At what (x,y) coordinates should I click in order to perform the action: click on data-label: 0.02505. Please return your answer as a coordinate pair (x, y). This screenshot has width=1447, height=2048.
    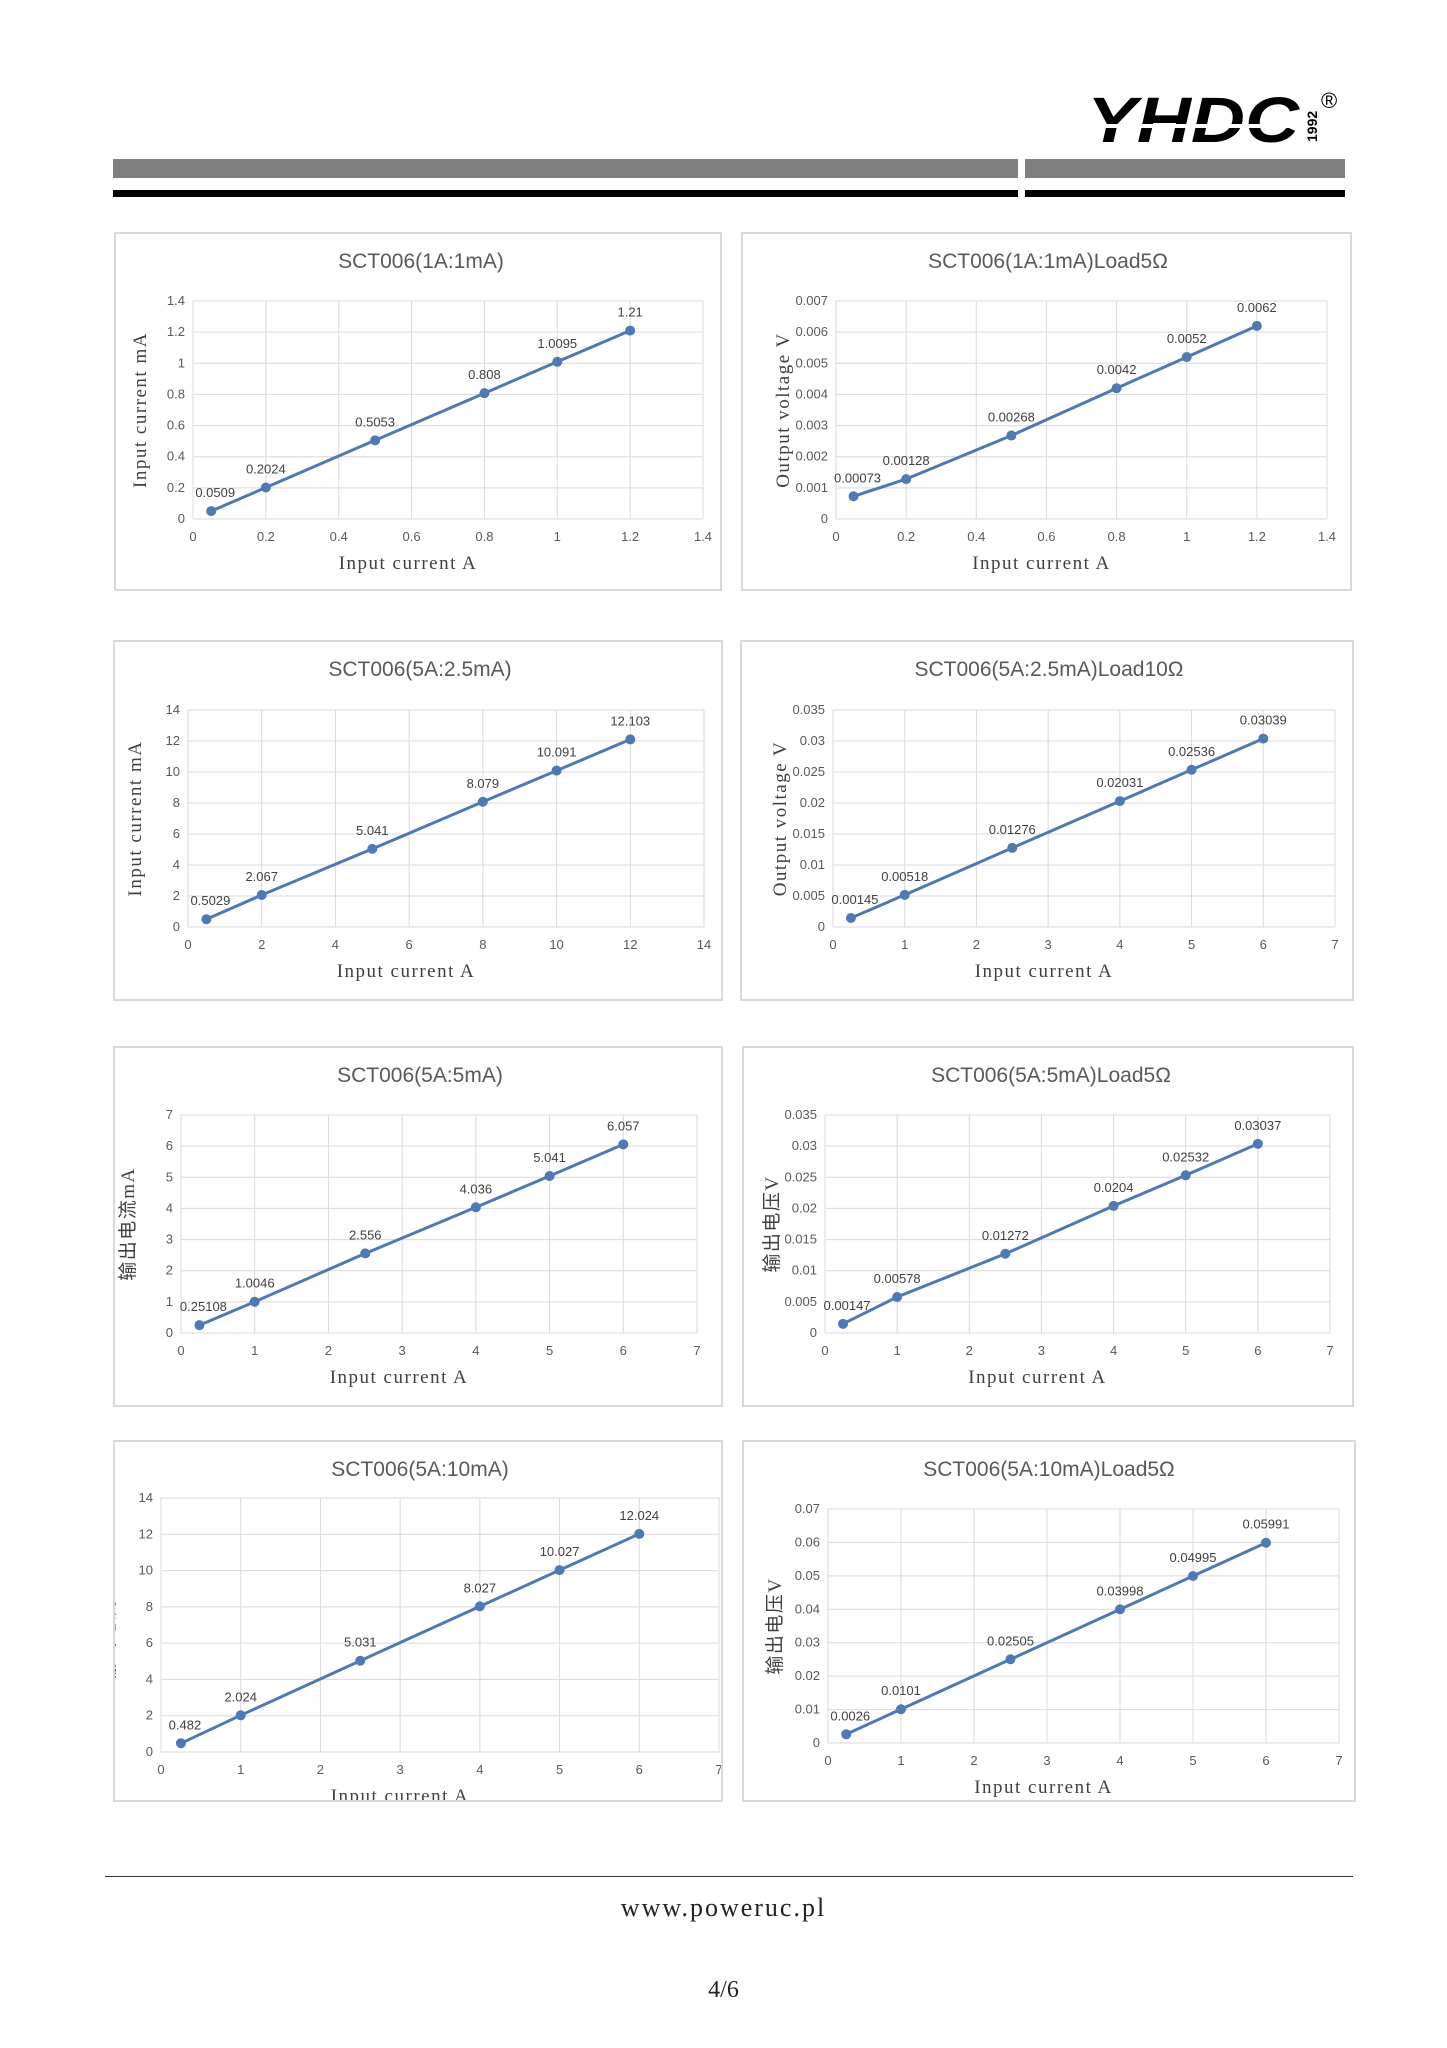
    Looking at the image, I should click on (1010, 1640).